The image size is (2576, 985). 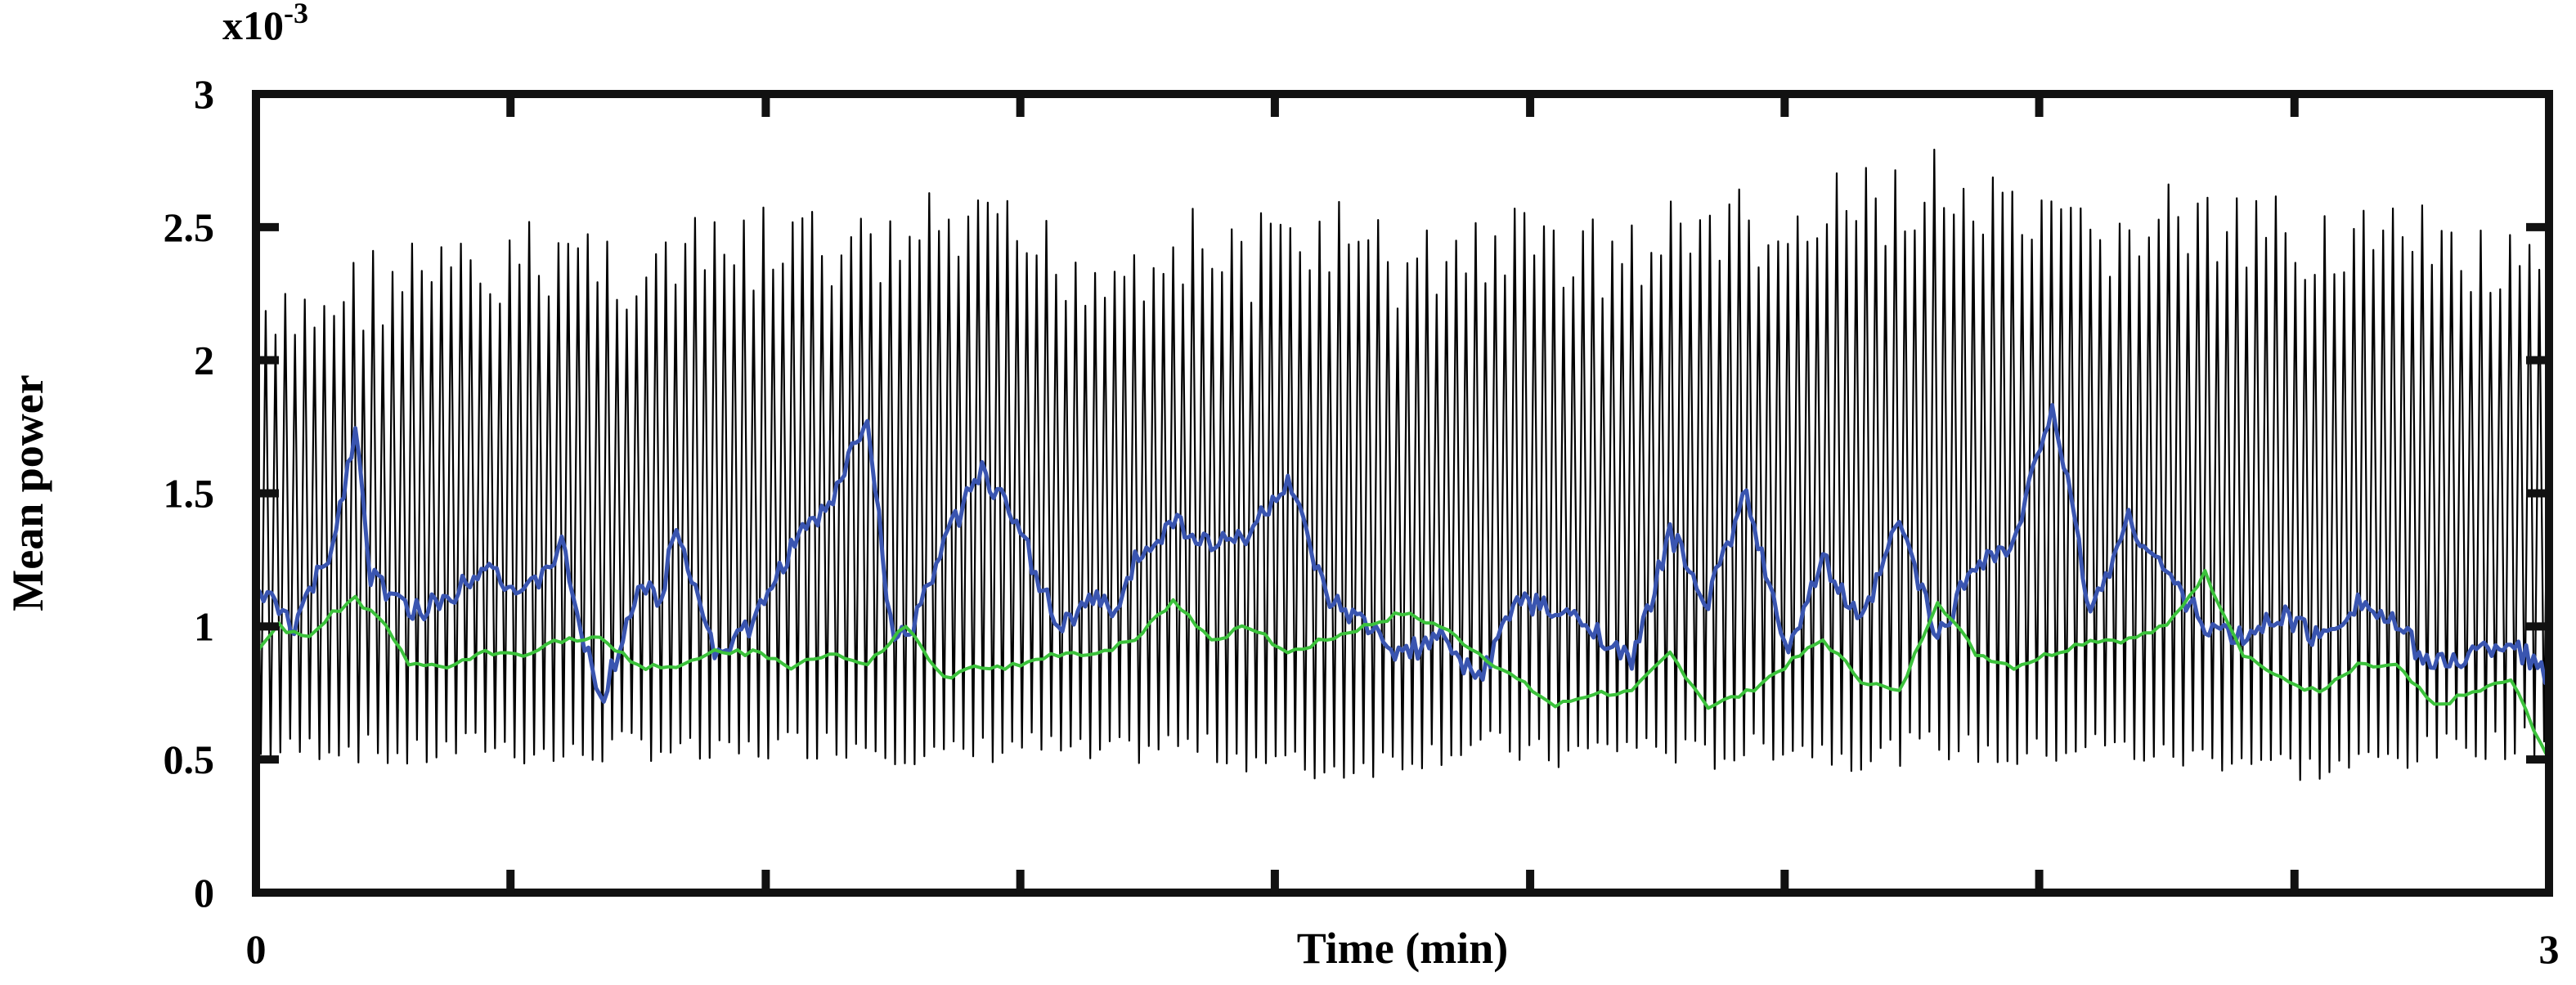 What do you see at coordinates (204, 94) in the screenshot?
I see `y-tick-label: 3` at bounding box center [204, 94].